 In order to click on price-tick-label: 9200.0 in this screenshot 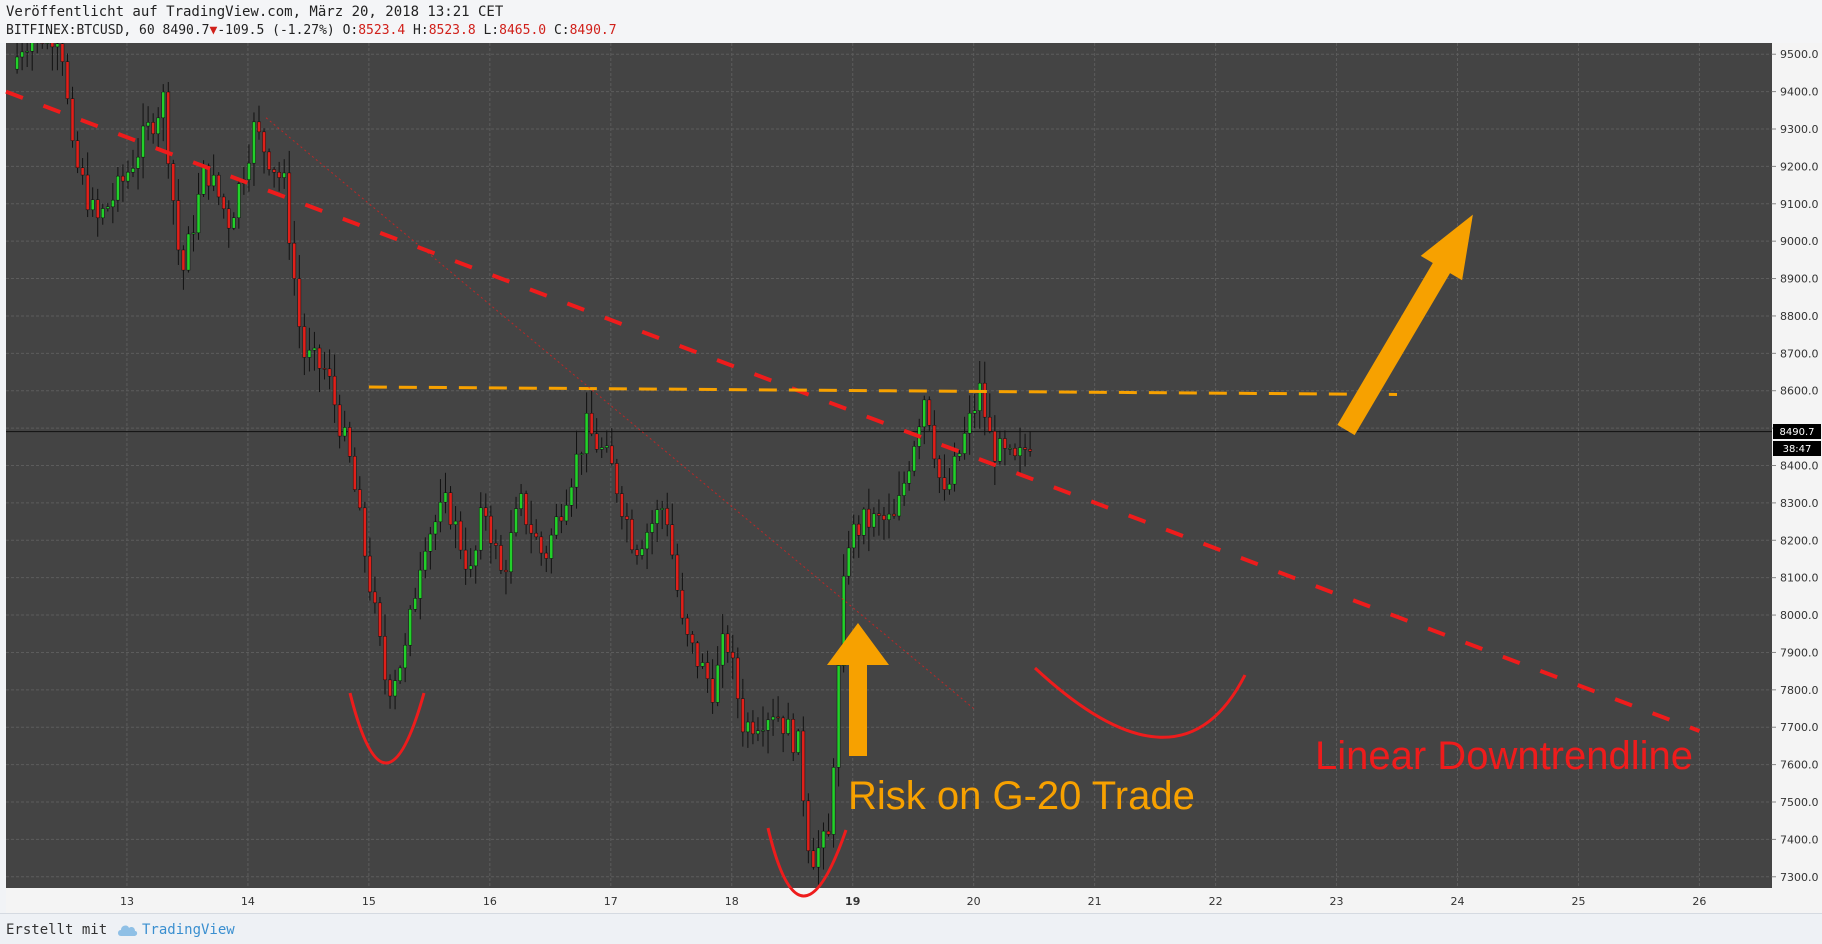, I will do `click(1799, 166)`.